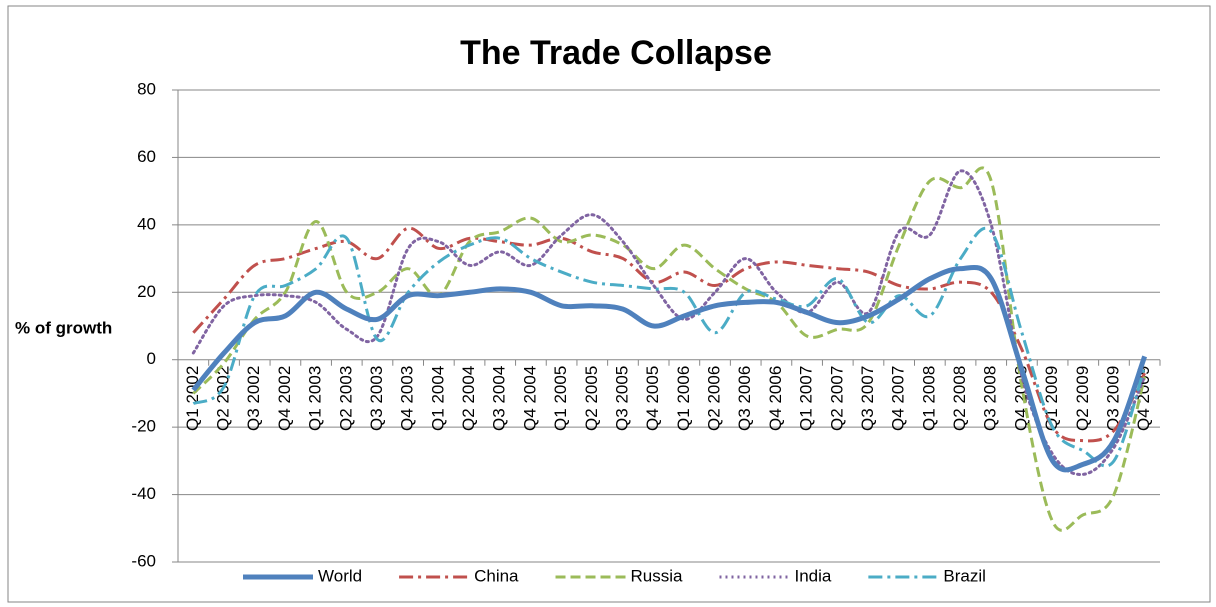 The height and width of the screenshot is (607, 1216). I want to click on x-tick-label: Q1 2005, so click(560, 398).